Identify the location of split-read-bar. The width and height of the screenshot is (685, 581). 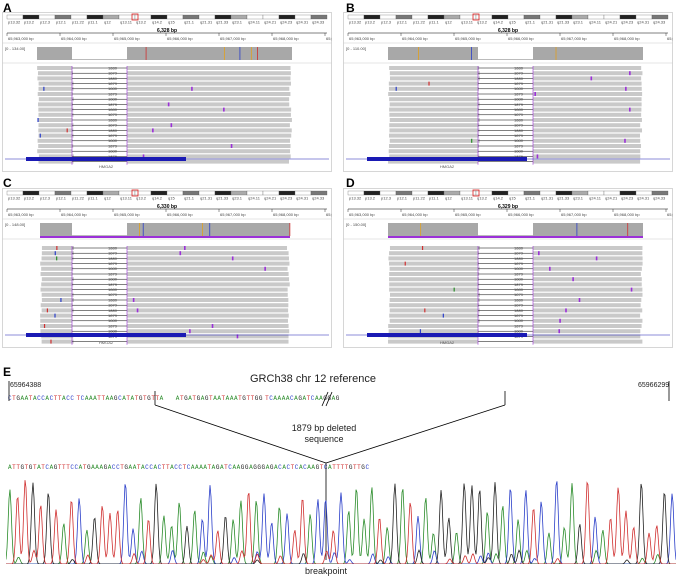
(515, 237).